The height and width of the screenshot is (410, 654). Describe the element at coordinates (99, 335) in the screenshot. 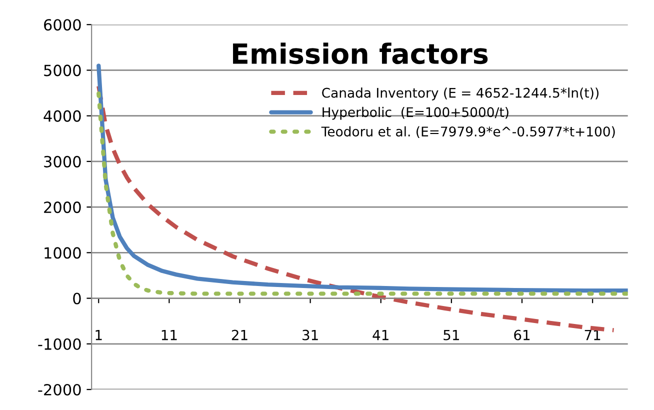

I see `x-tick-label: 1` at that location.